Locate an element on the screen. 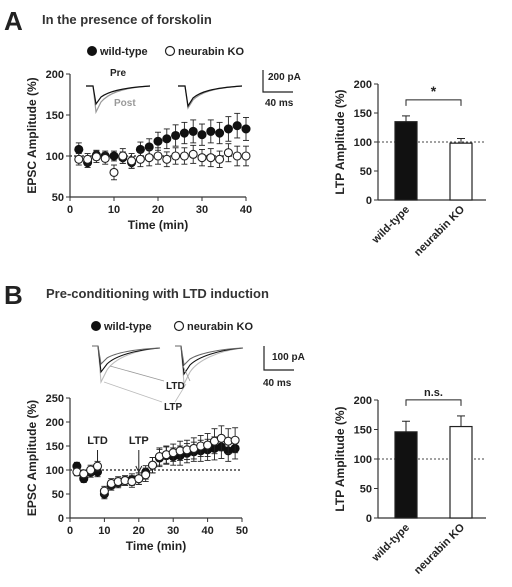 The width and height of the screenshot is (512, 587). scale-b-x-label: 40 ms is located at coordinates (277, 383).